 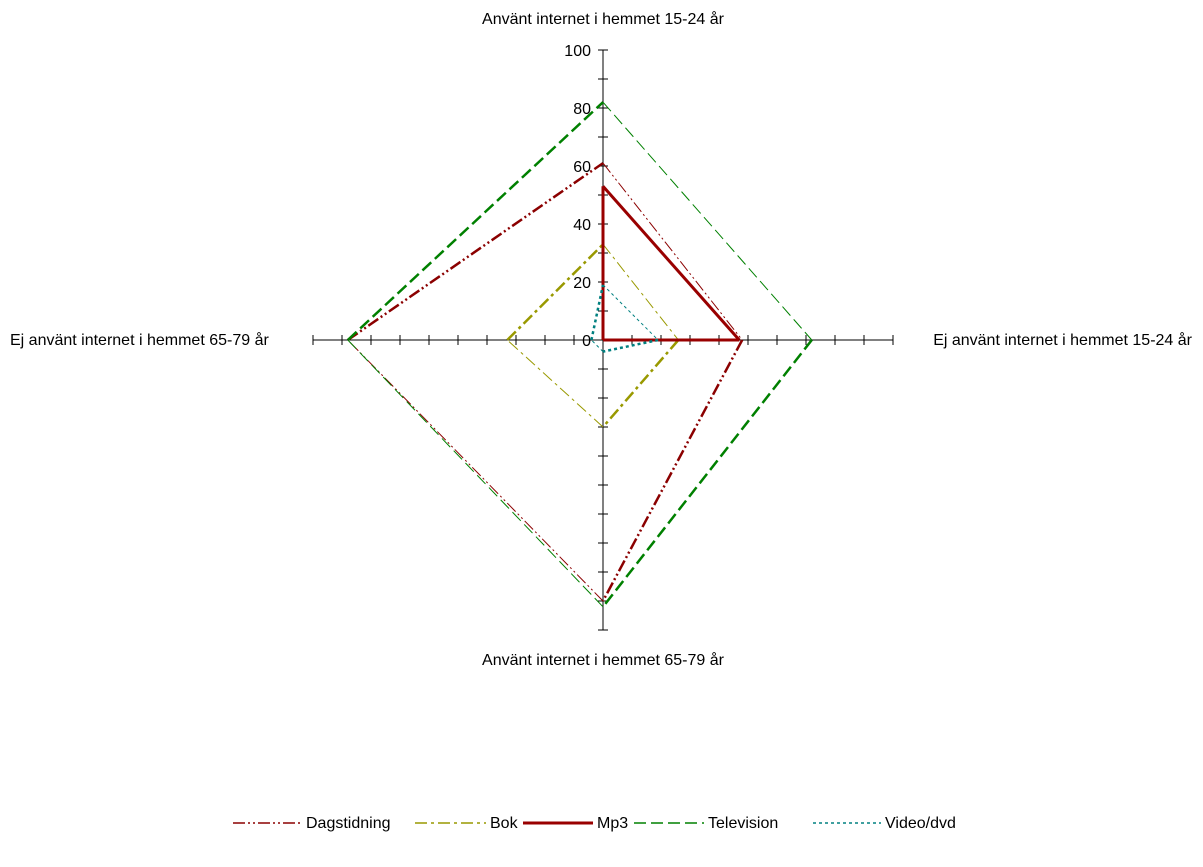 What do you see at coordinates (594, 823) in the screenshot?
I see `legend: Dagstidning Bok Mp3 Television Video/dvd` at bounding box center [594, 823].